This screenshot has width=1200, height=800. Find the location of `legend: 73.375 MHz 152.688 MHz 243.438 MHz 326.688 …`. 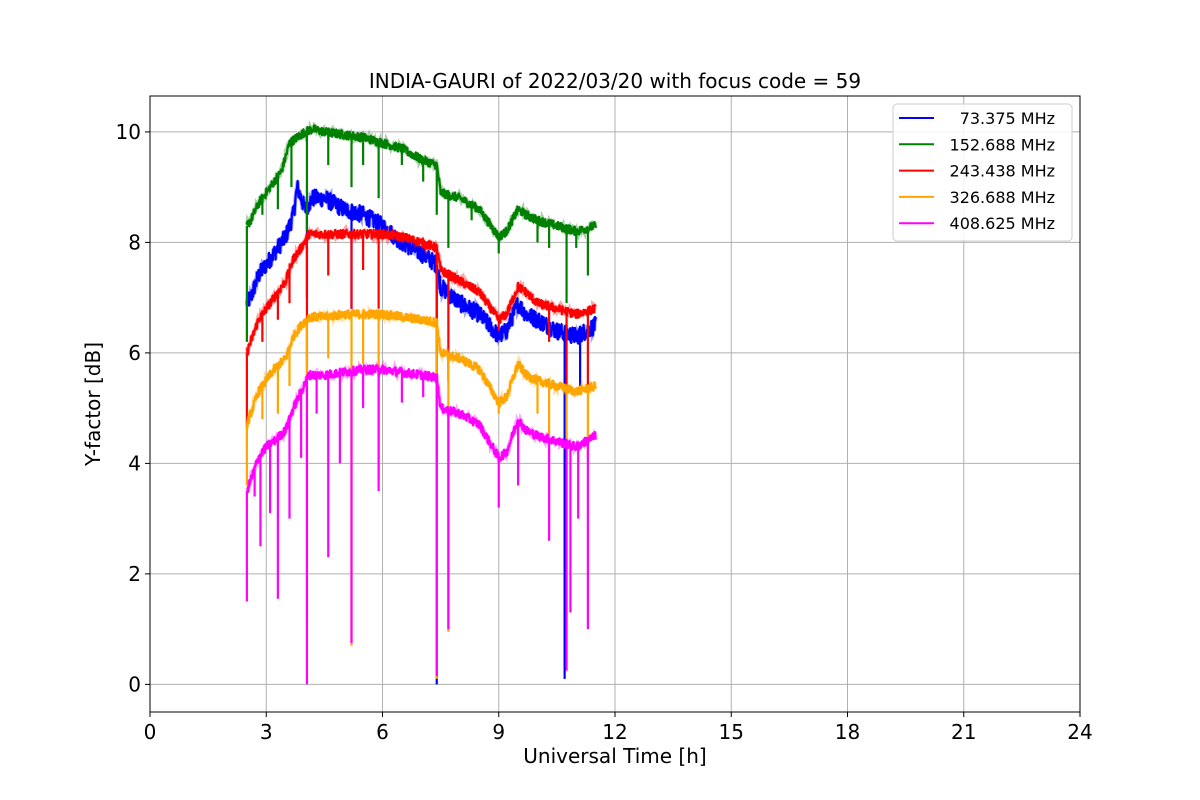

legend: 73.375 MHz 152.688 MHz 243.438 MHz 326.688 … is located at coordinates (982, 172).